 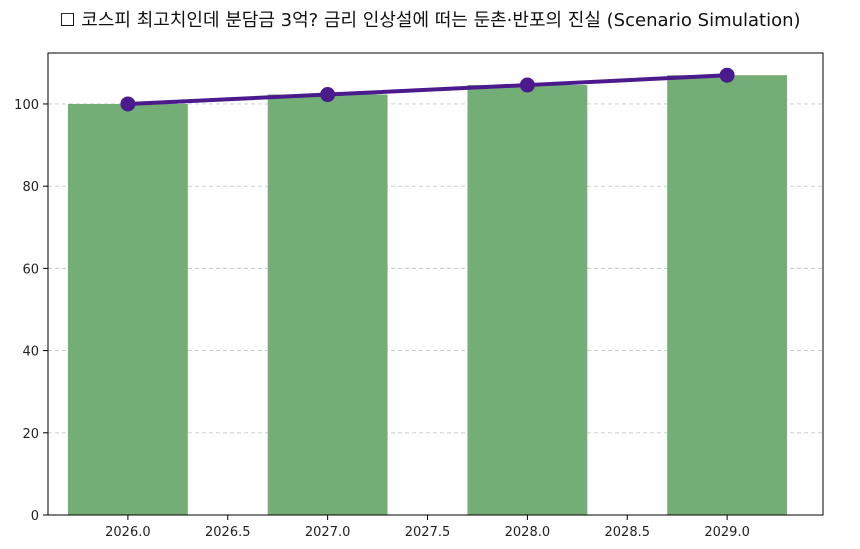 I want to click on x-tick-label: 2027.0, so click(x=328, y=532).